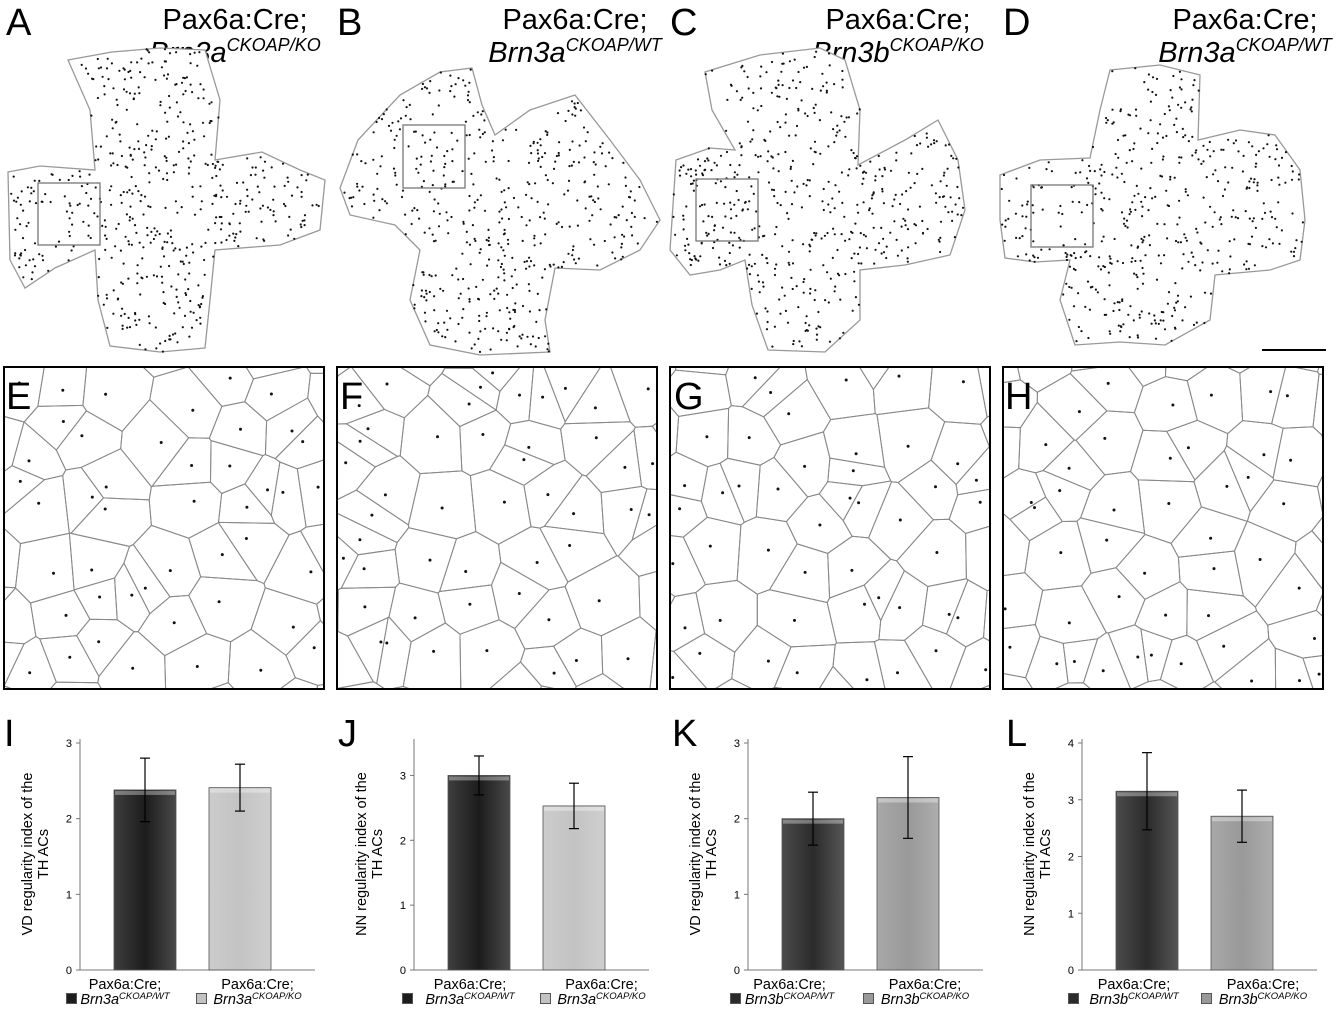  What do you see at coordinates (164, 528) in the screenshot?
I see `voronoi-e-svg` at bounding box center [164, 528].